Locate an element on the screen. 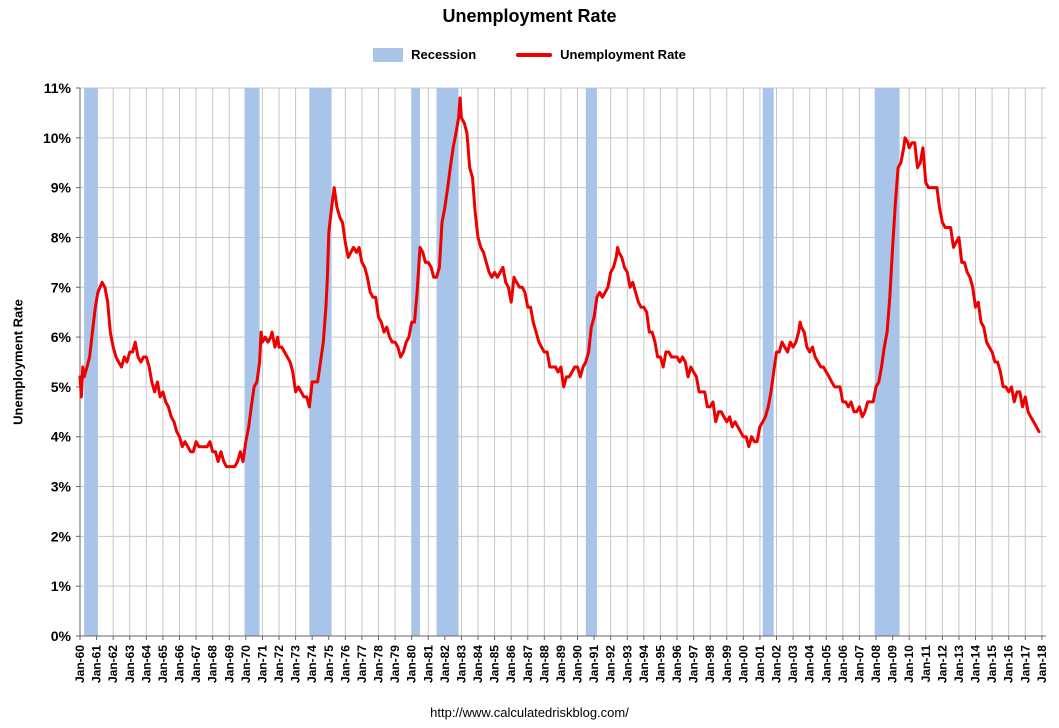  svg-text: Jan-72 is located at coordinates (279, 664).